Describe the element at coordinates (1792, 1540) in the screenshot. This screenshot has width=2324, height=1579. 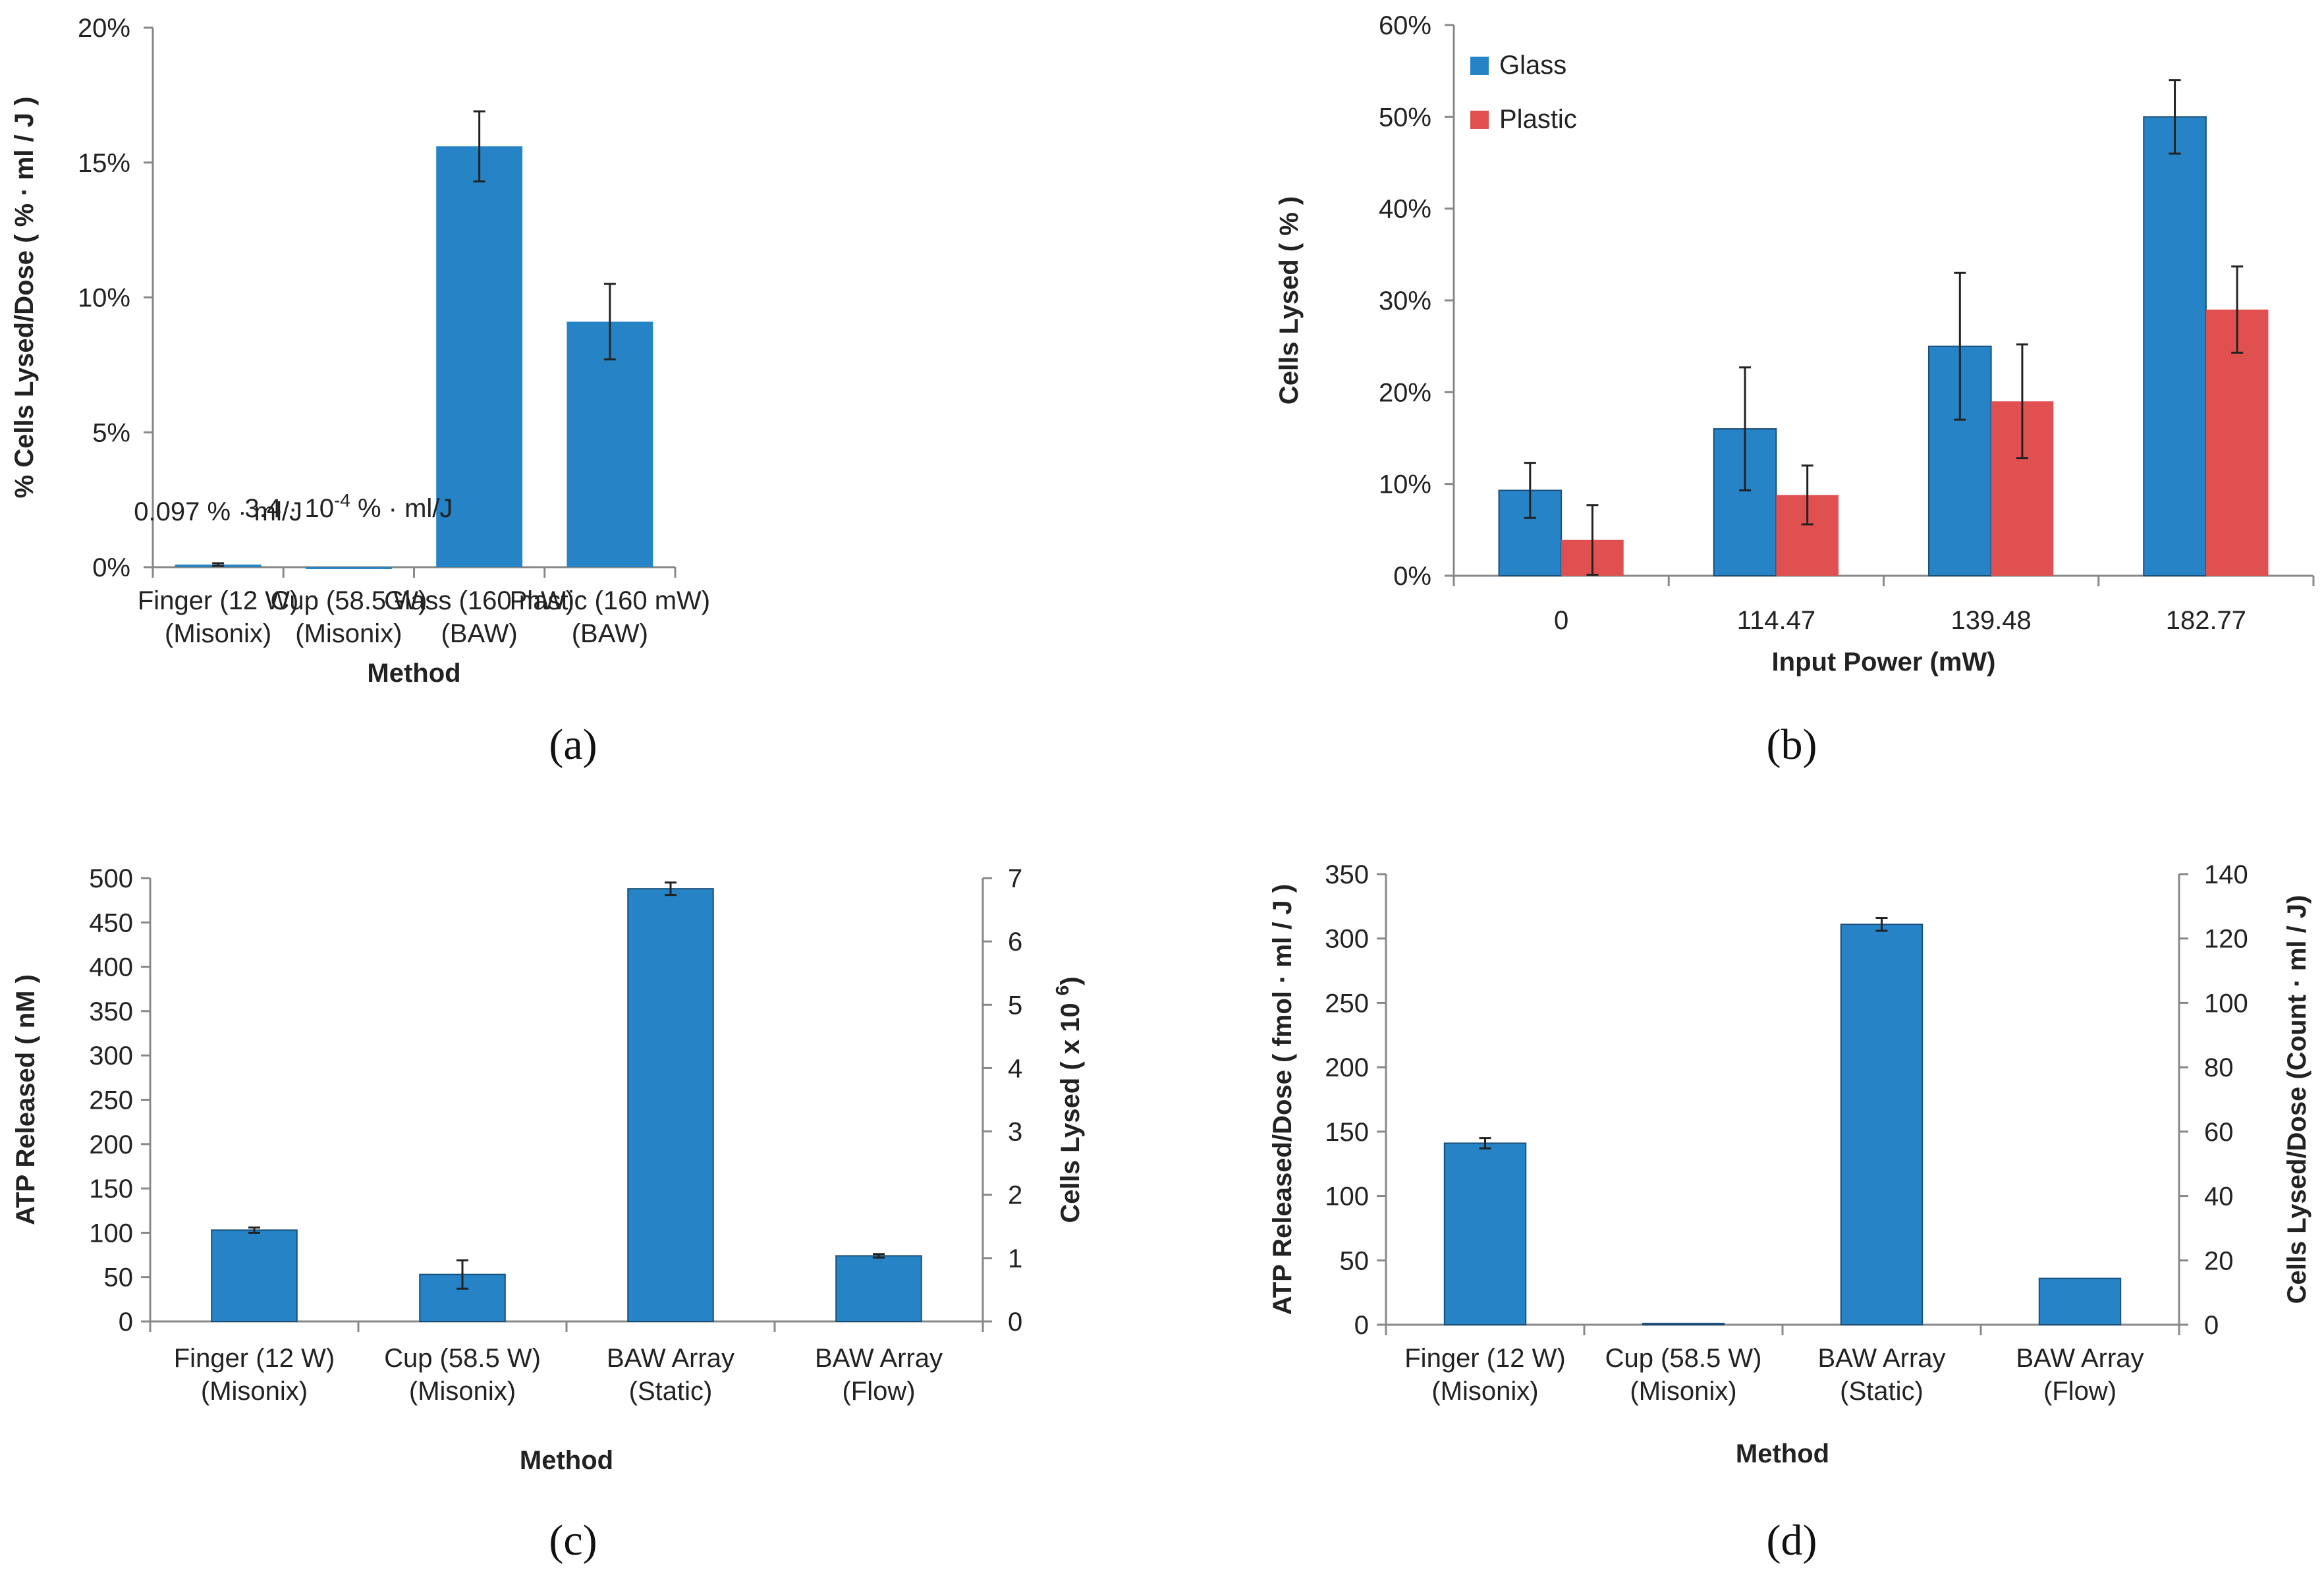
I see `panel-caption: (d)` at that location.